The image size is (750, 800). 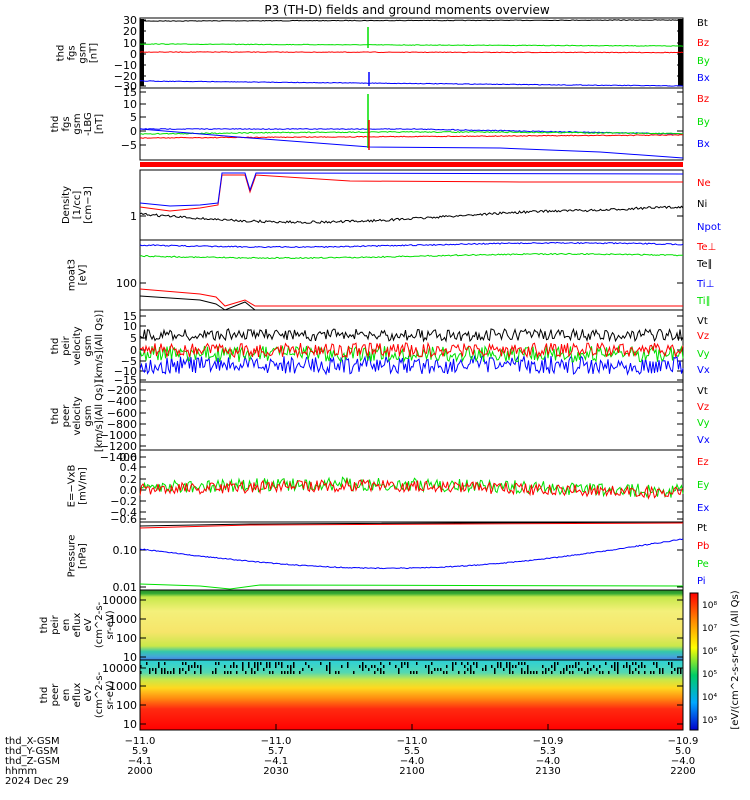 What do you see at coordinates (705, 284) in the screenshot?
I see `legend-entry: Ti⊥` at bounding box center [705, 284].